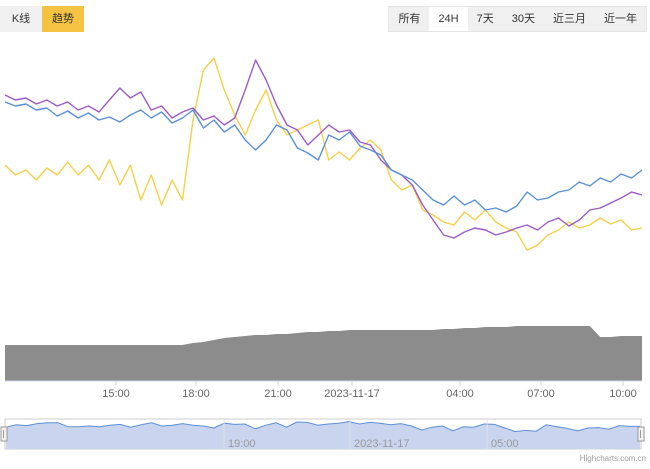  I want to click on x-tick-label: 21:00, so click(278, 394).